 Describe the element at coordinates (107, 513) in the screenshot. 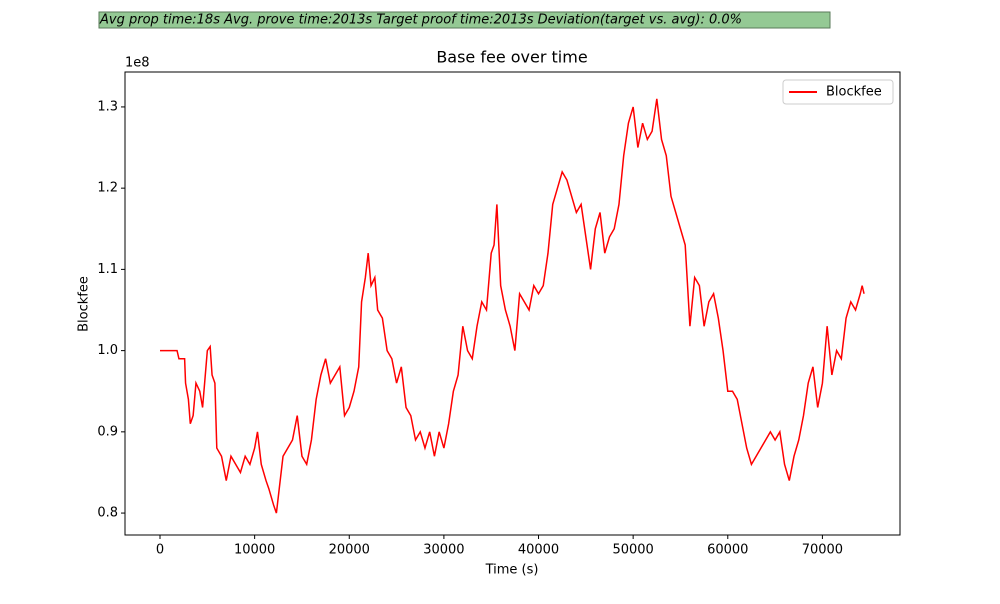

I see `y-tick-label: 0.8` at that location.